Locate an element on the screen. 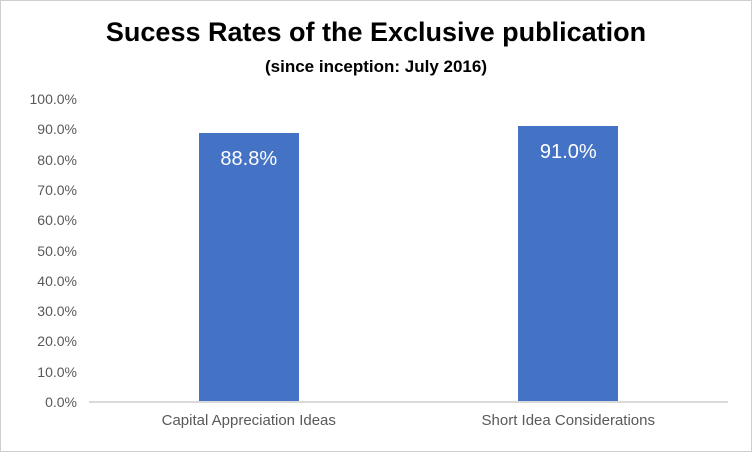 This screenshot has width=752, height=452. x-axis-line is located at coordinates (408, 402).